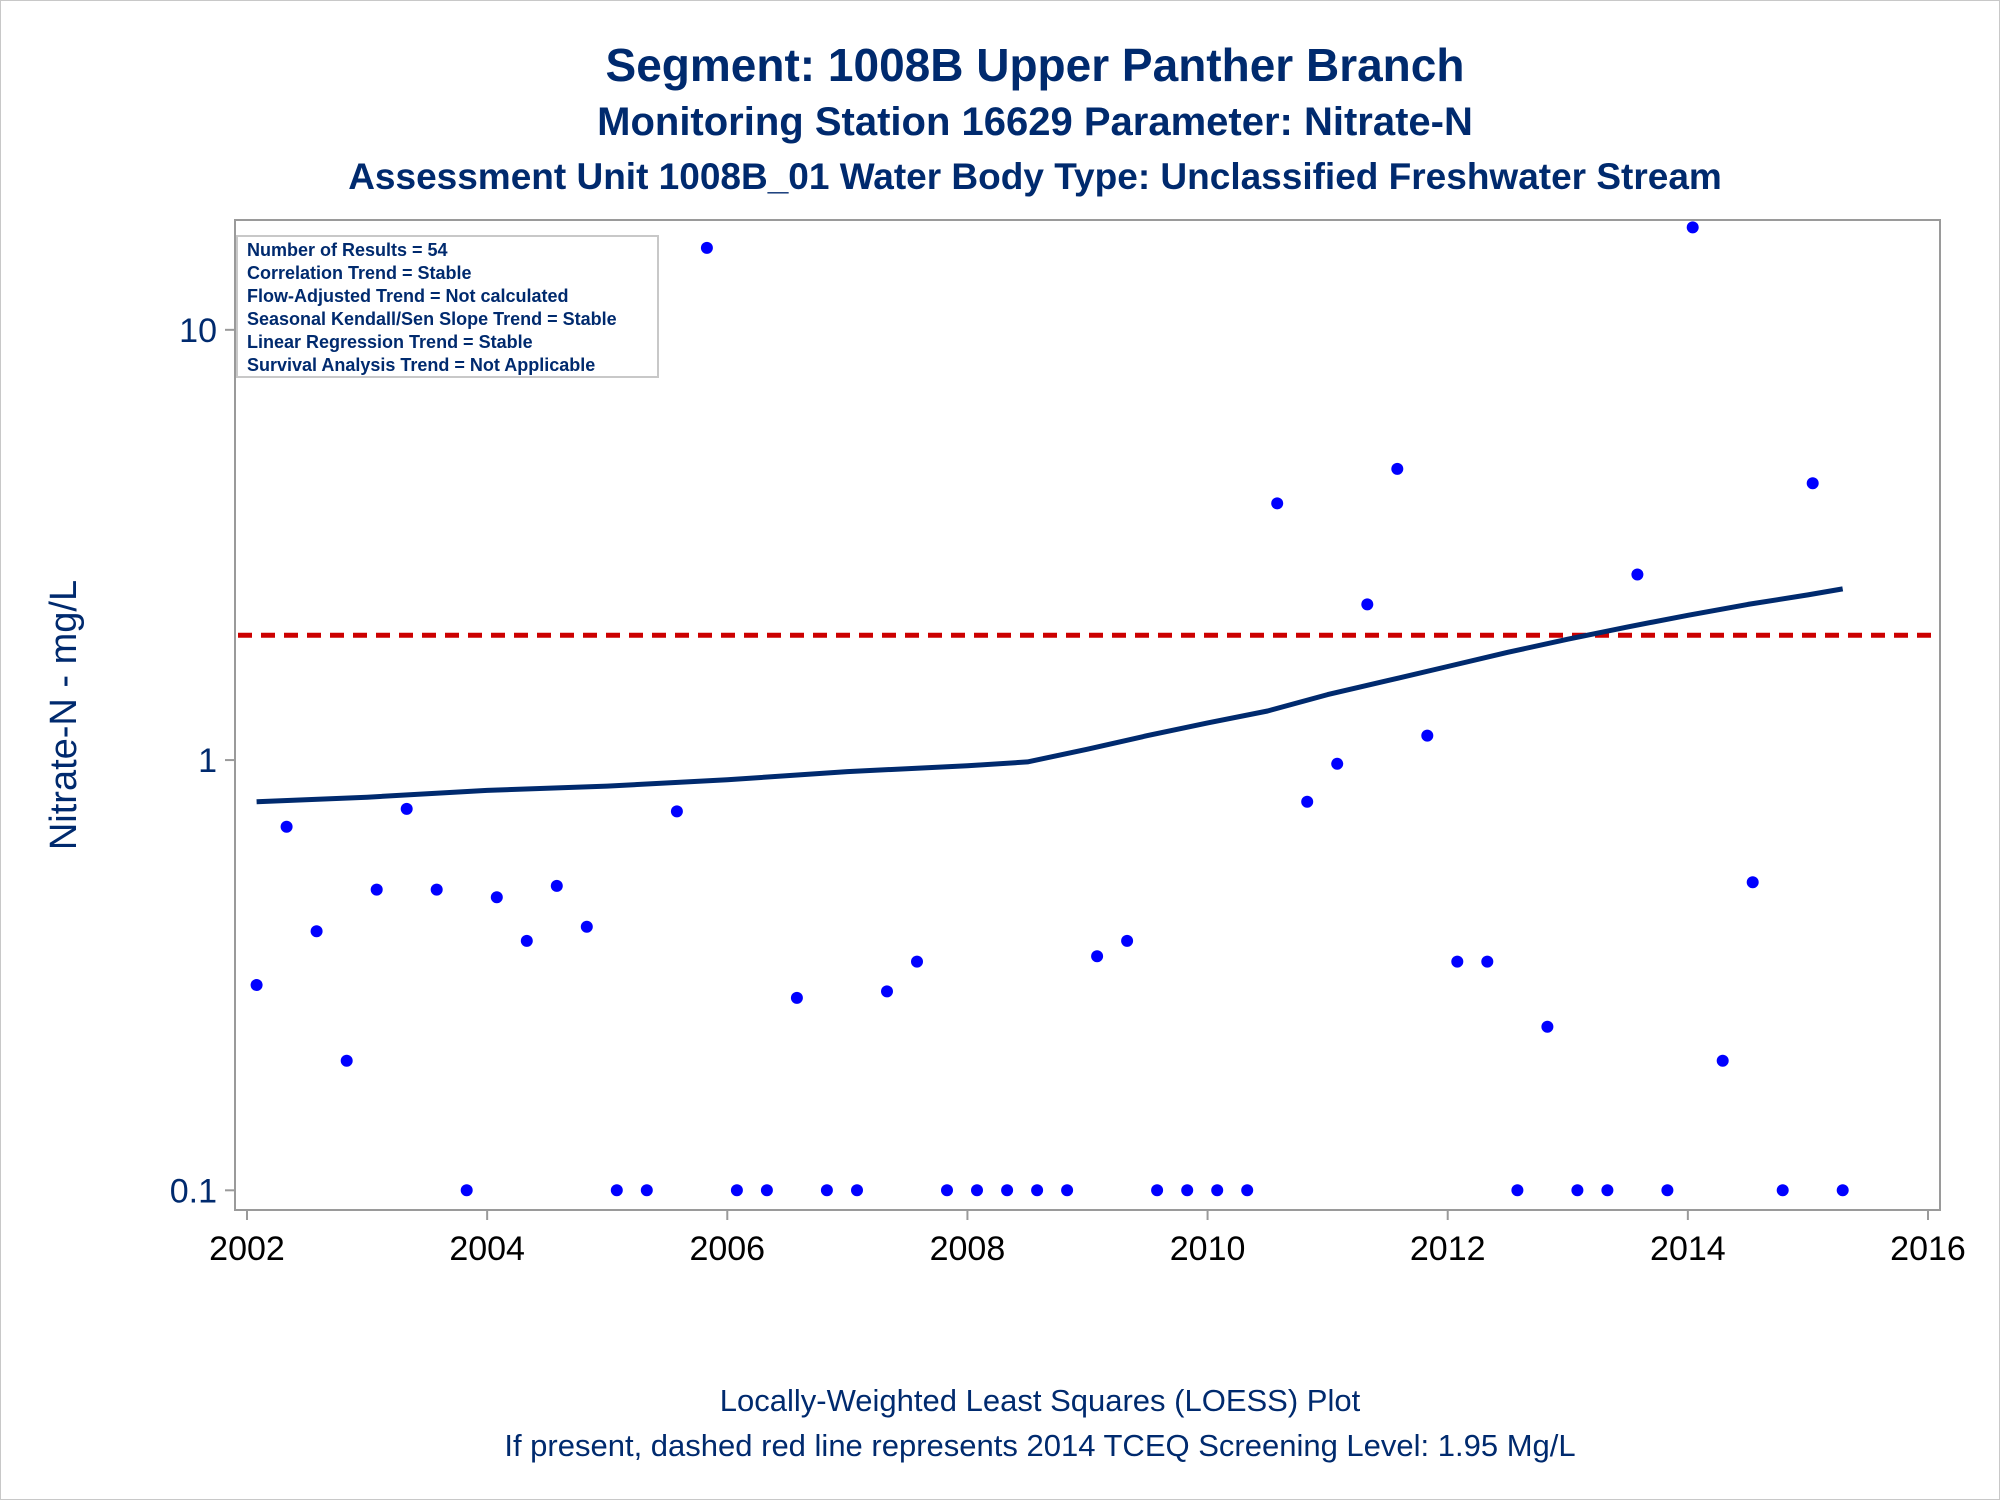 This screenshot has height=1500, width=2000. I want to click on y-axis-label: Nitrate-N - mg/L, so click(64, 715).